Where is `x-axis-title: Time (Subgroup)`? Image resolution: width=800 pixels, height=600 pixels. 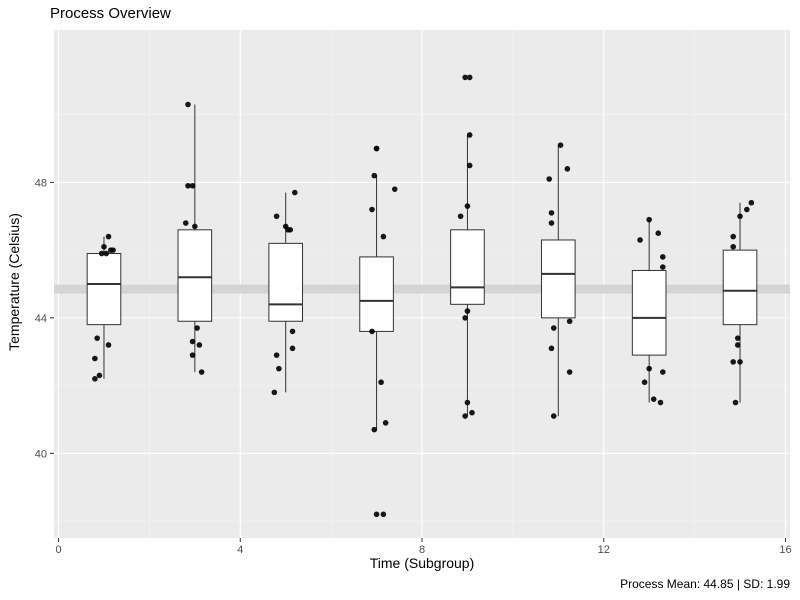 x-axis-title: Time (Subgroup) is located at coordinates (422, 563).